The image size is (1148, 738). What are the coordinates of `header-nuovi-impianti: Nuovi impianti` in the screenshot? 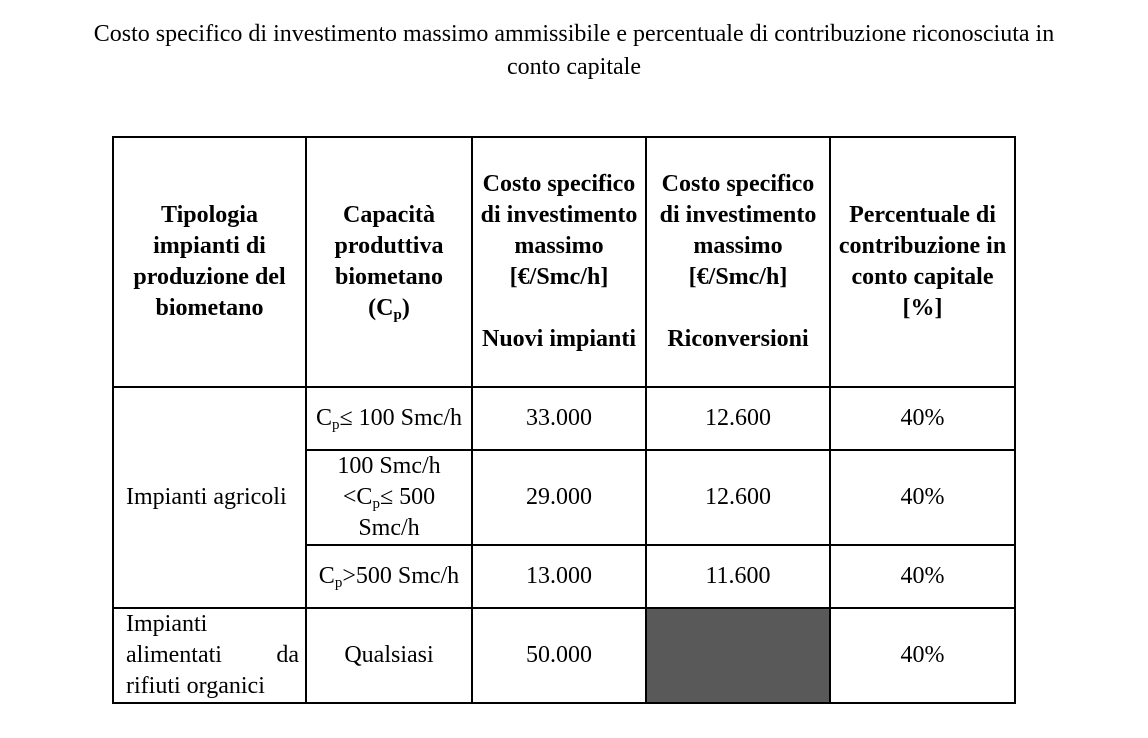 It's located at (559, 339).